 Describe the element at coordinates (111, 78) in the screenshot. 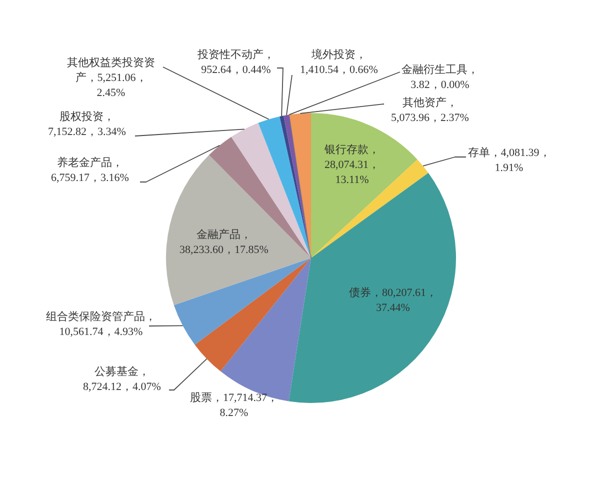

I see `data-label: 其他权益类投资资产，5,251.06，2.45%` at that location.